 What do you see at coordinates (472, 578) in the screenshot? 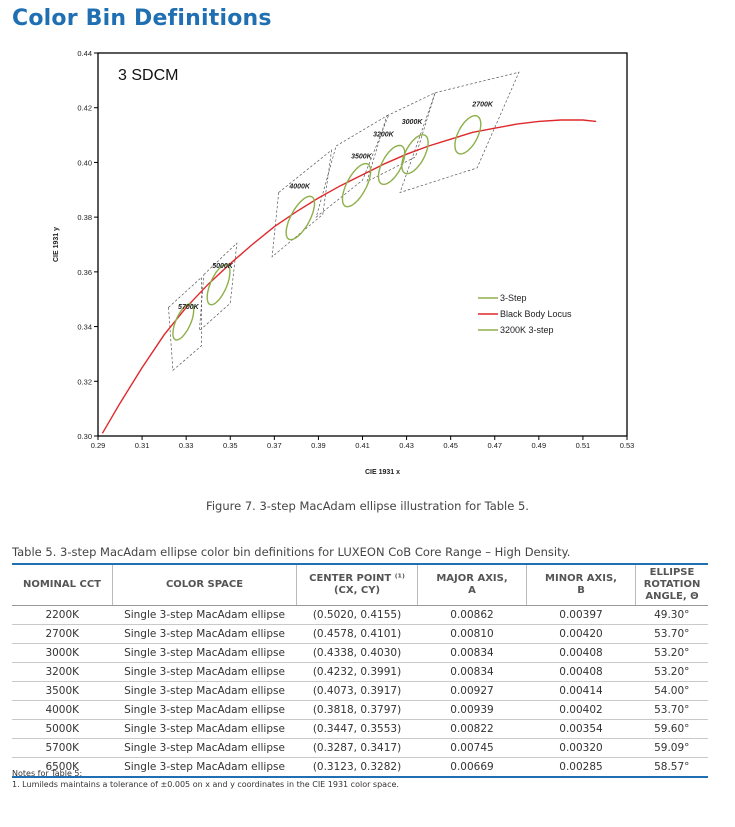
I see `header-major-axis-line1: MAJOR AXIS,` at bounding box center [472, 578].